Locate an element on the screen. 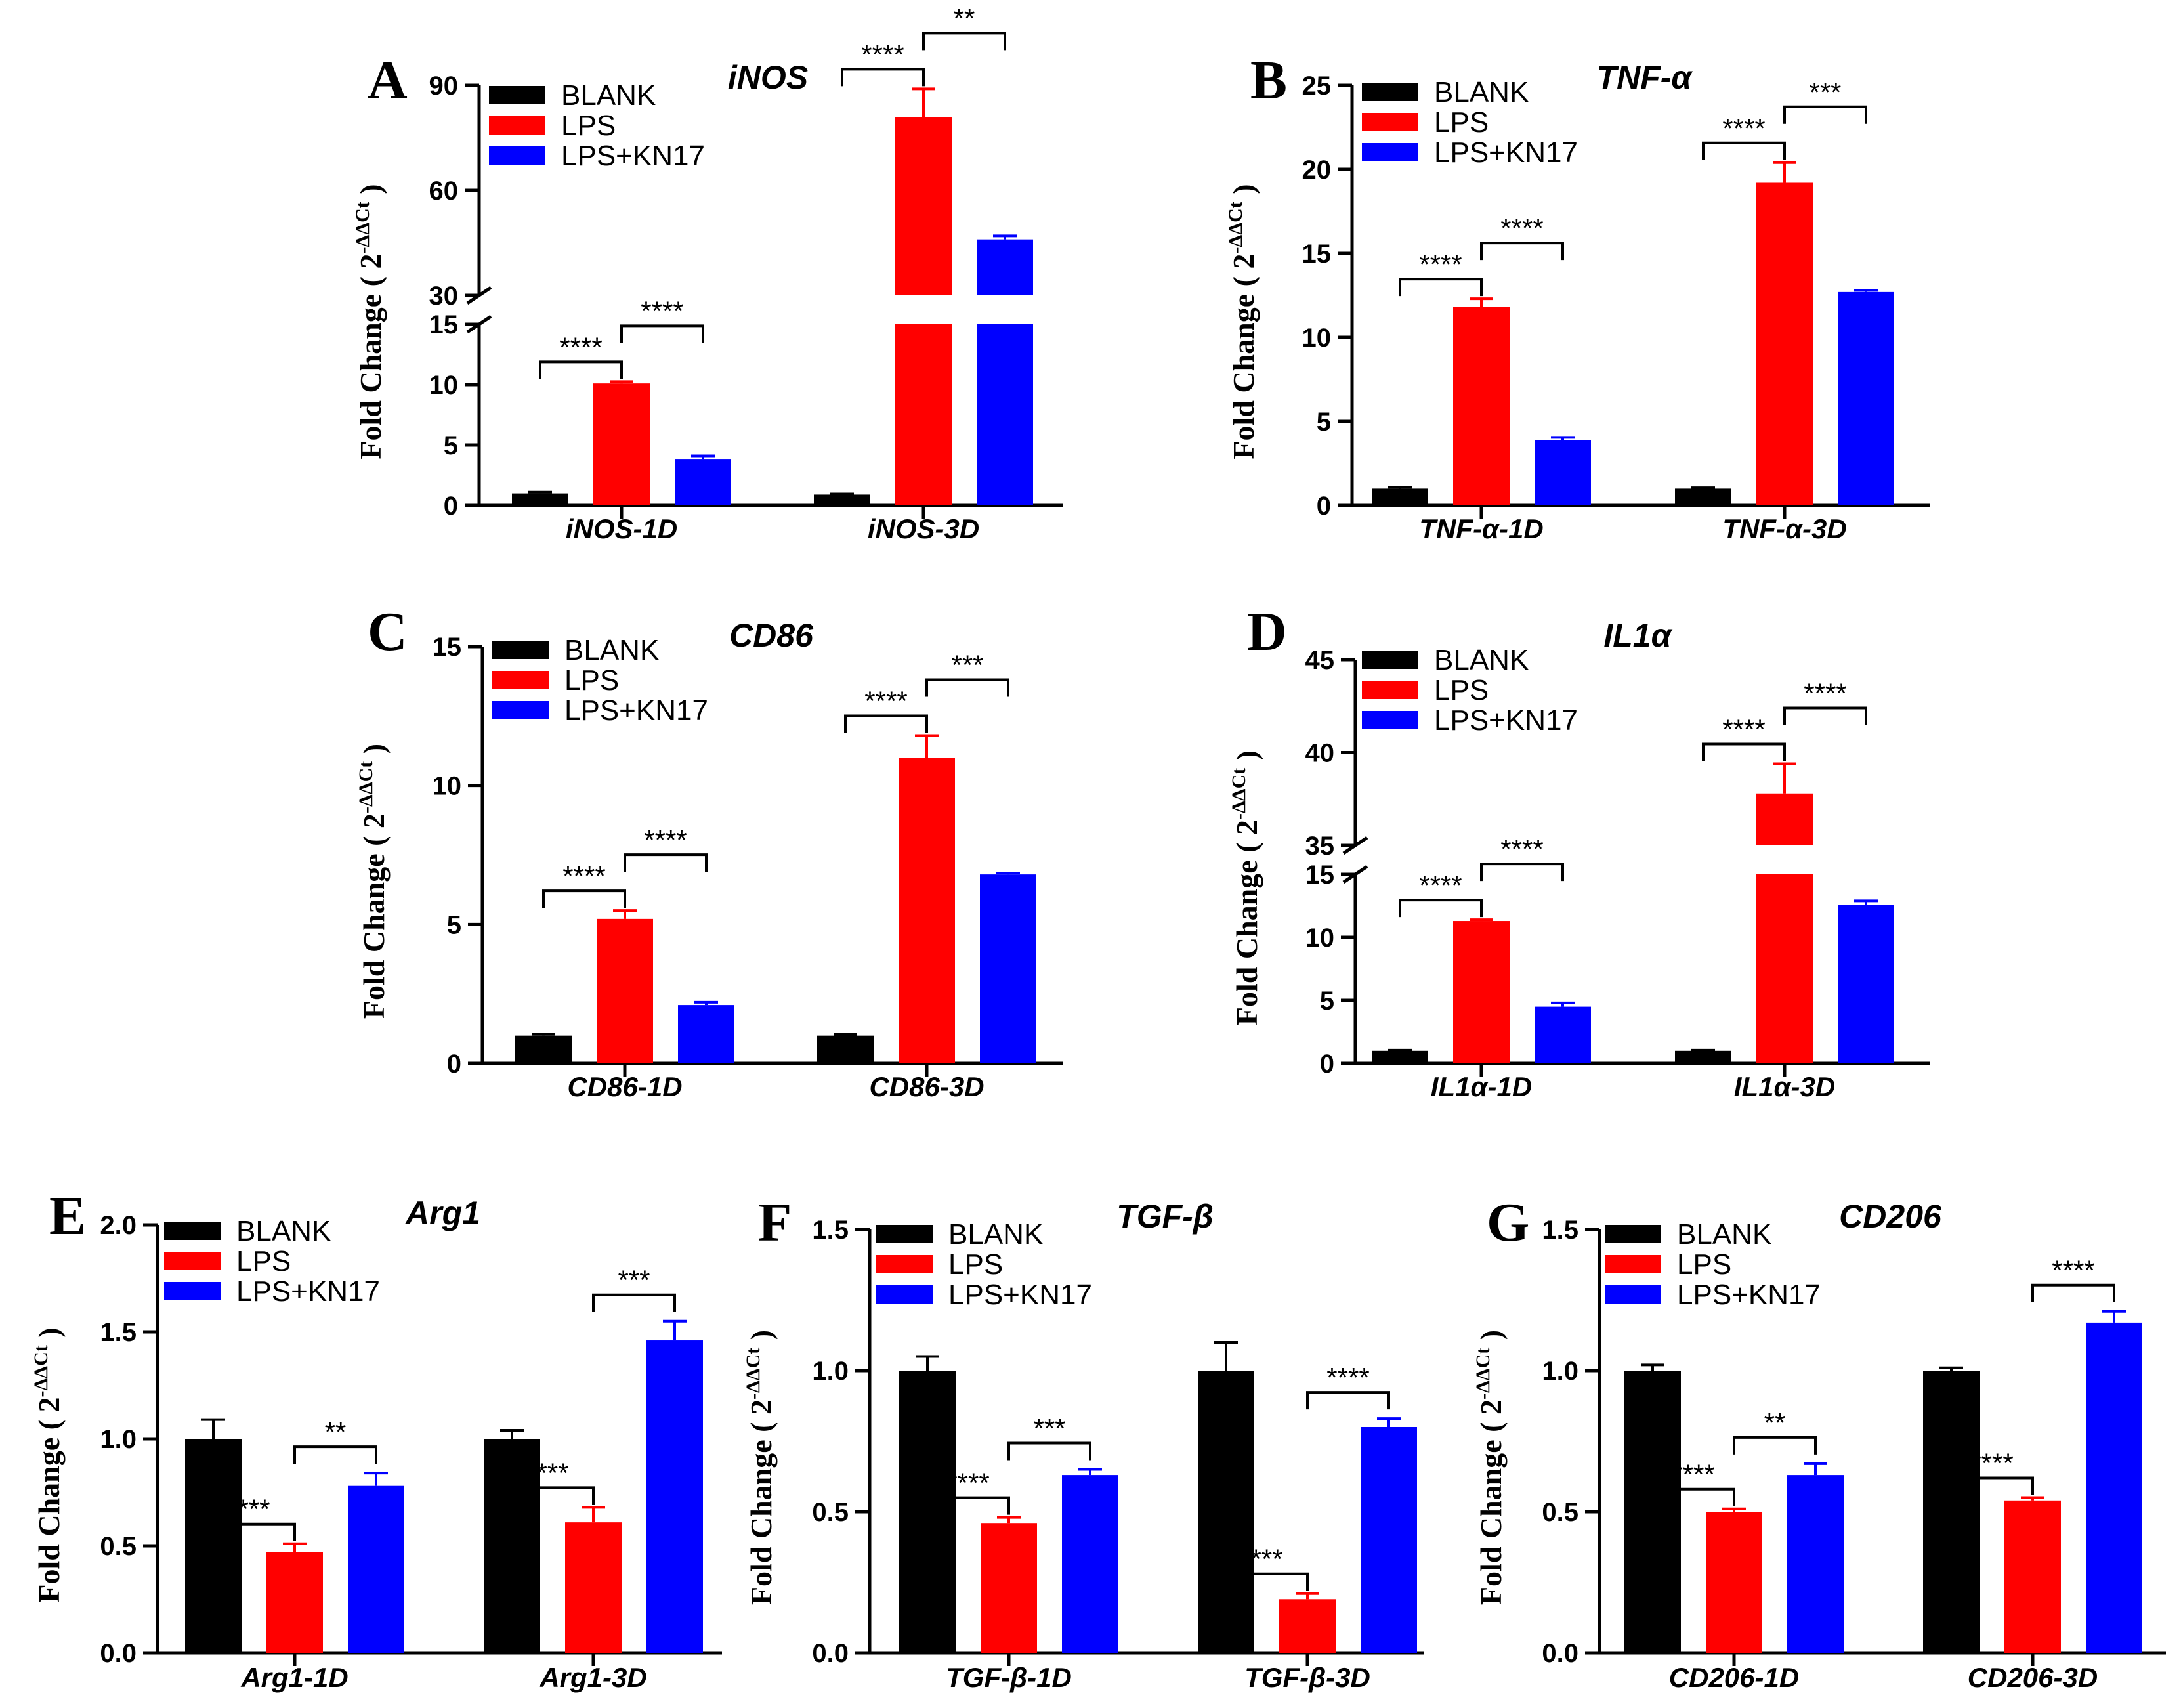  bar-lps-tnf-1d is located at coordinates (1481, 406).